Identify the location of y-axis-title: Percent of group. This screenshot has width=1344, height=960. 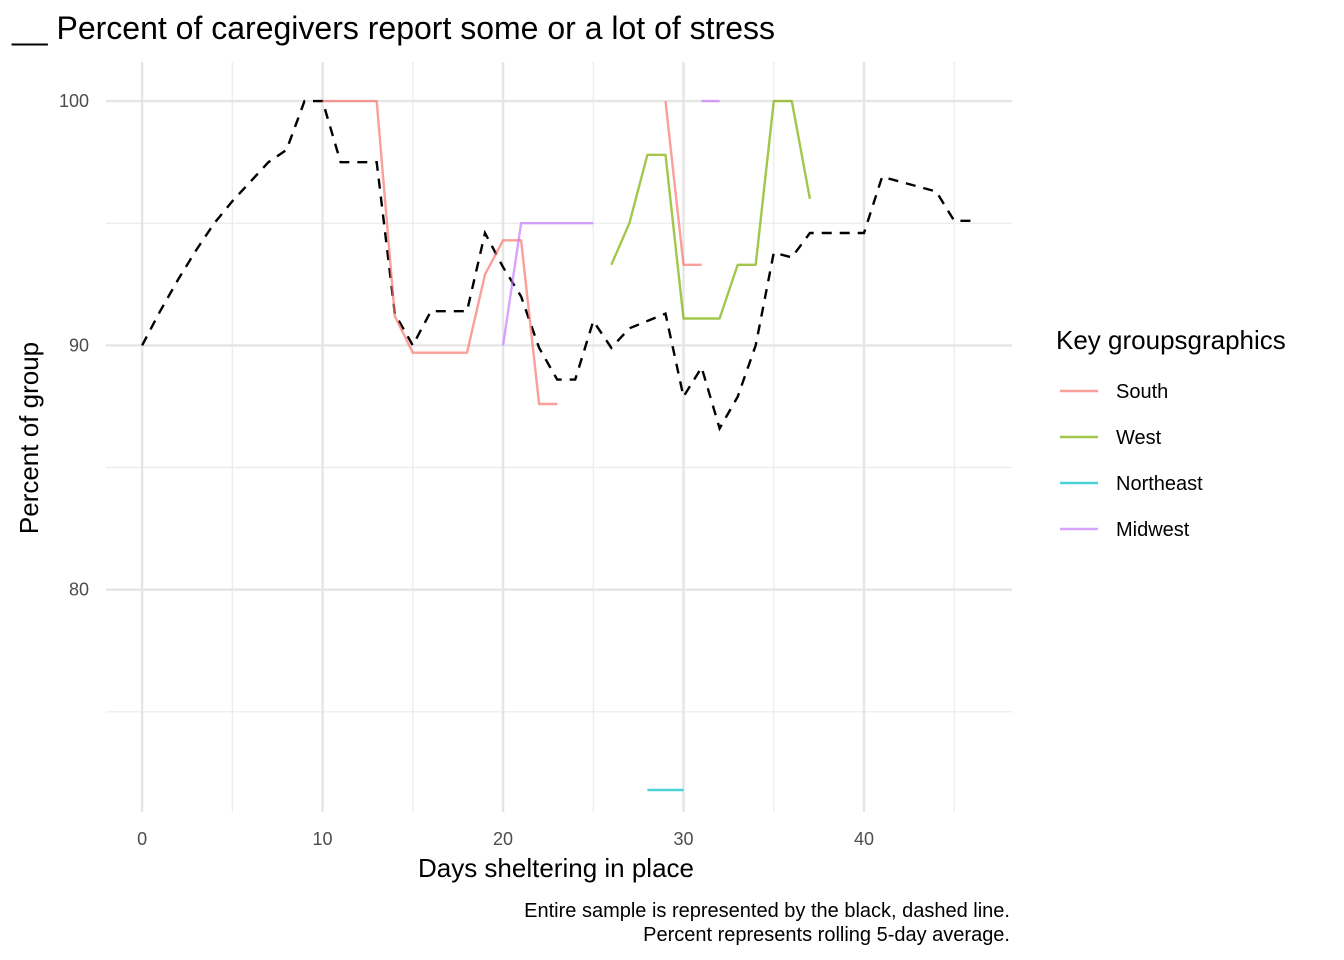
(29, 438).